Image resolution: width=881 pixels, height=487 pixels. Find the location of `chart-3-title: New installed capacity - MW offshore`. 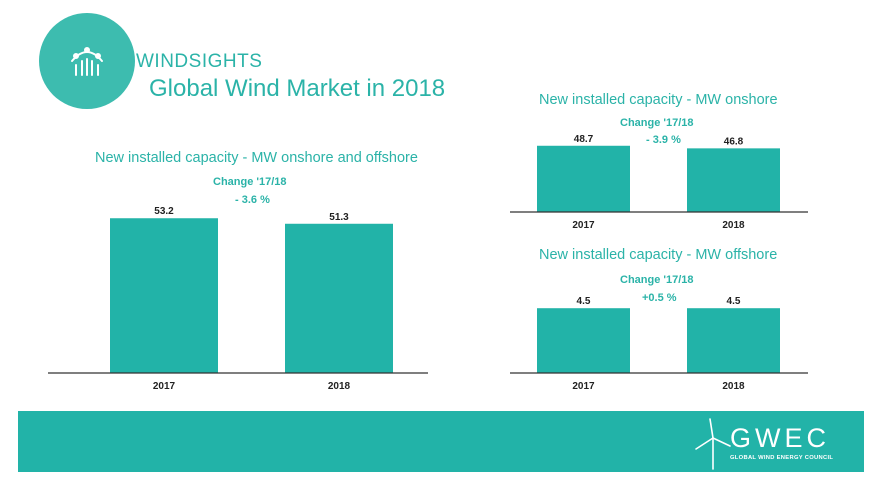

chart-3-title: New installed capacity - MW offshore is located at coordinates (658, 255).